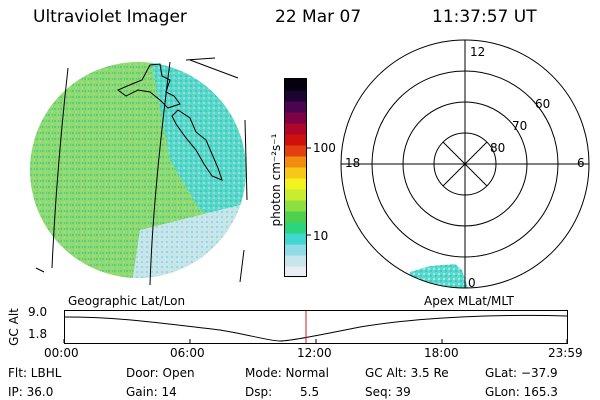 The image size is (600, 400). Describe the element at coordinates (520, 126) in the screenshot. I see `polar-label-lat70: 70` at that location.